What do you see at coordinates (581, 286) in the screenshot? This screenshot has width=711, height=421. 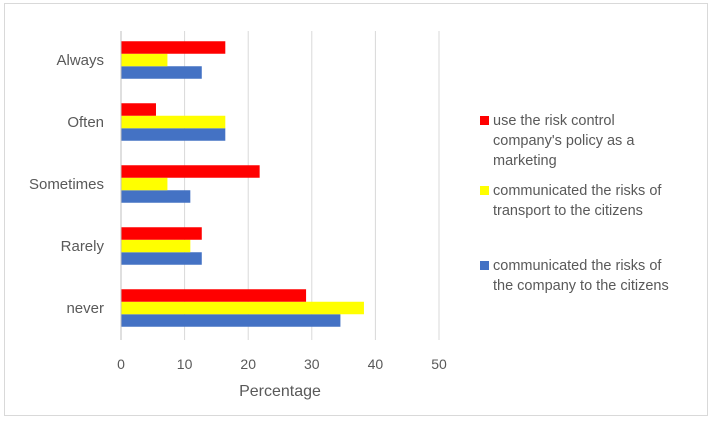 I see `legend-label: the company to the citizens` at bounding box center [581, 286].